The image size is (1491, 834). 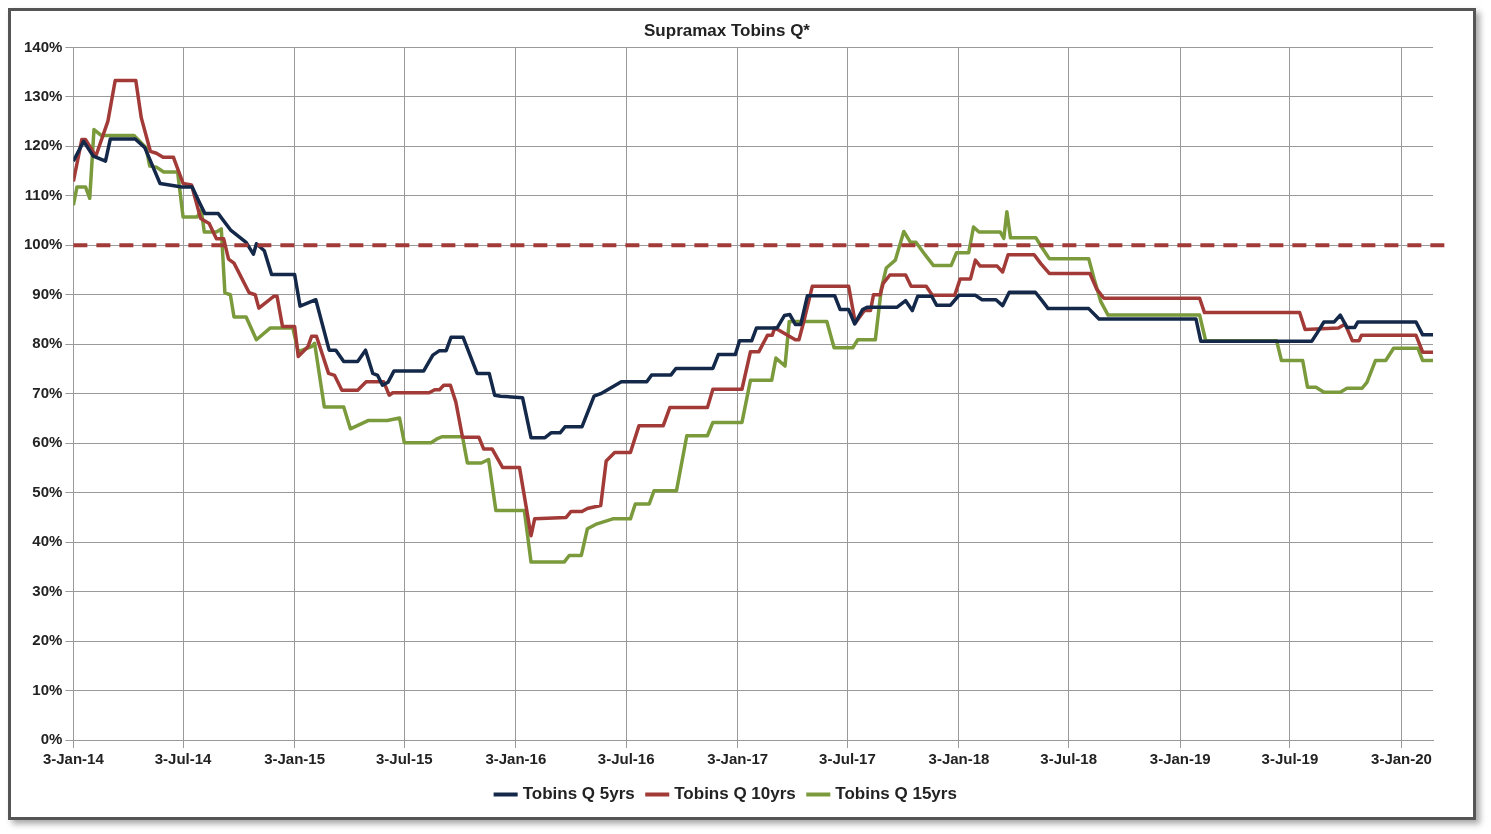 I want to click on y-tick-label: 10%, so click(x=47, y=689).